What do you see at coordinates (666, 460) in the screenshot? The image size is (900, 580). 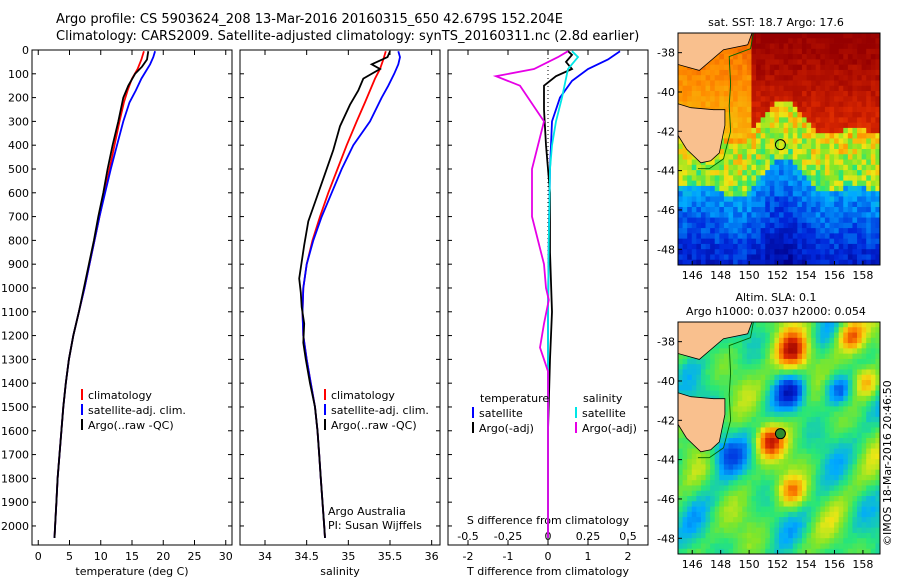 I see `map-y-tick-label: -44` at bounding box center [666, 460].